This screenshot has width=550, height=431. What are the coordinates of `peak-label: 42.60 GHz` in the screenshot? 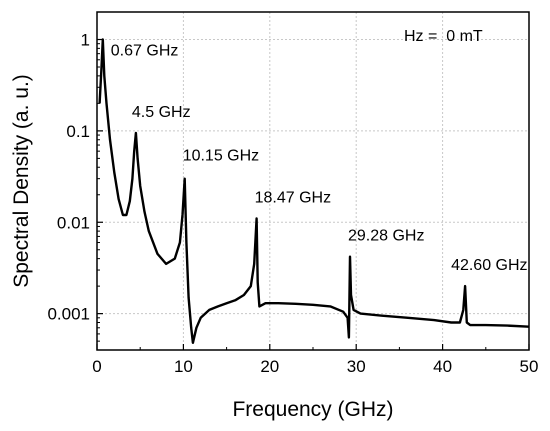 It's located at (489, 265).